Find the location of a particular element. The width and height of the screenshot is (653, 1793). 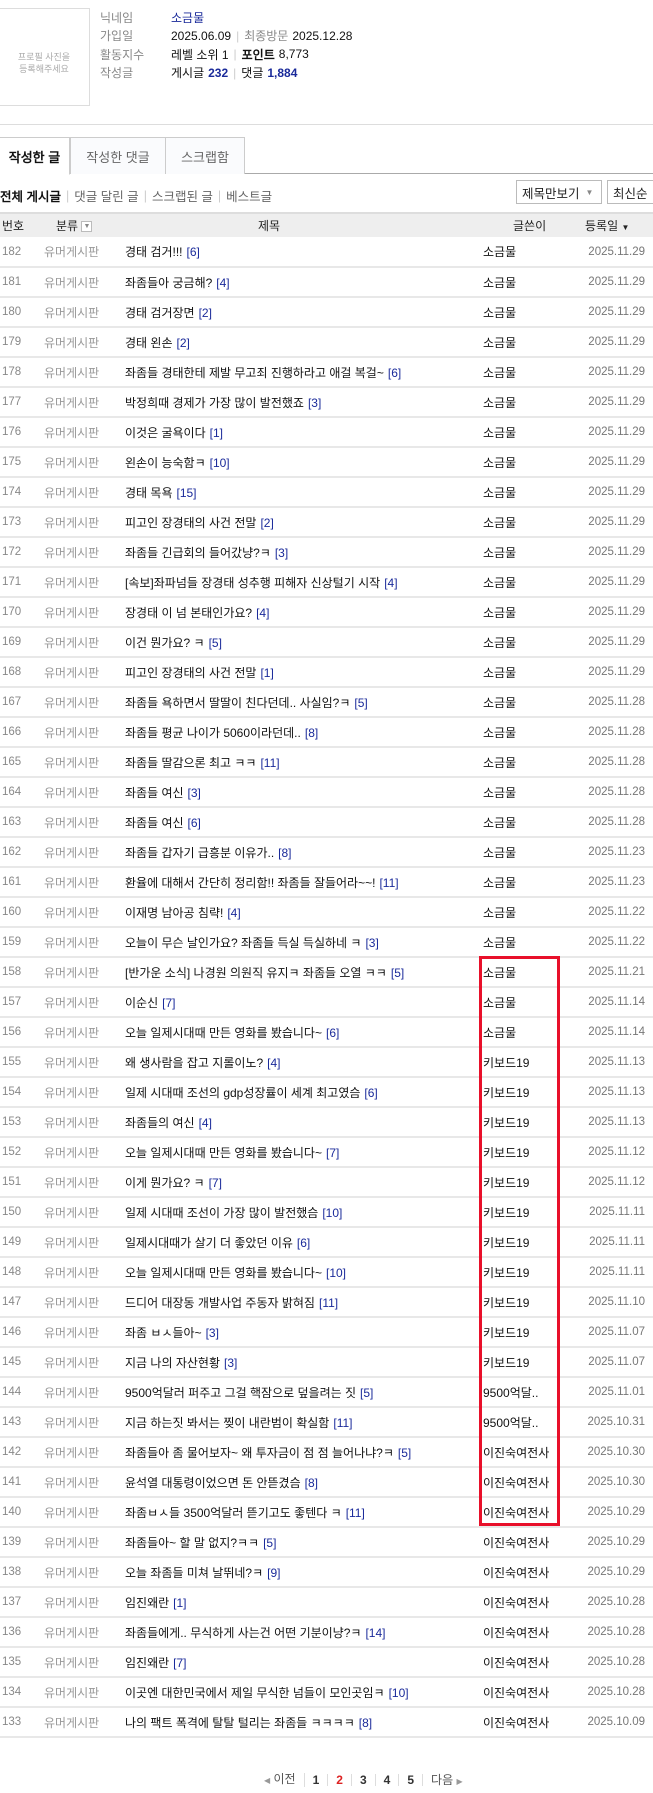

post-title-link: 박정희때 경제가 가장 많이 발전했죠 is located at coordinates (214, 402).